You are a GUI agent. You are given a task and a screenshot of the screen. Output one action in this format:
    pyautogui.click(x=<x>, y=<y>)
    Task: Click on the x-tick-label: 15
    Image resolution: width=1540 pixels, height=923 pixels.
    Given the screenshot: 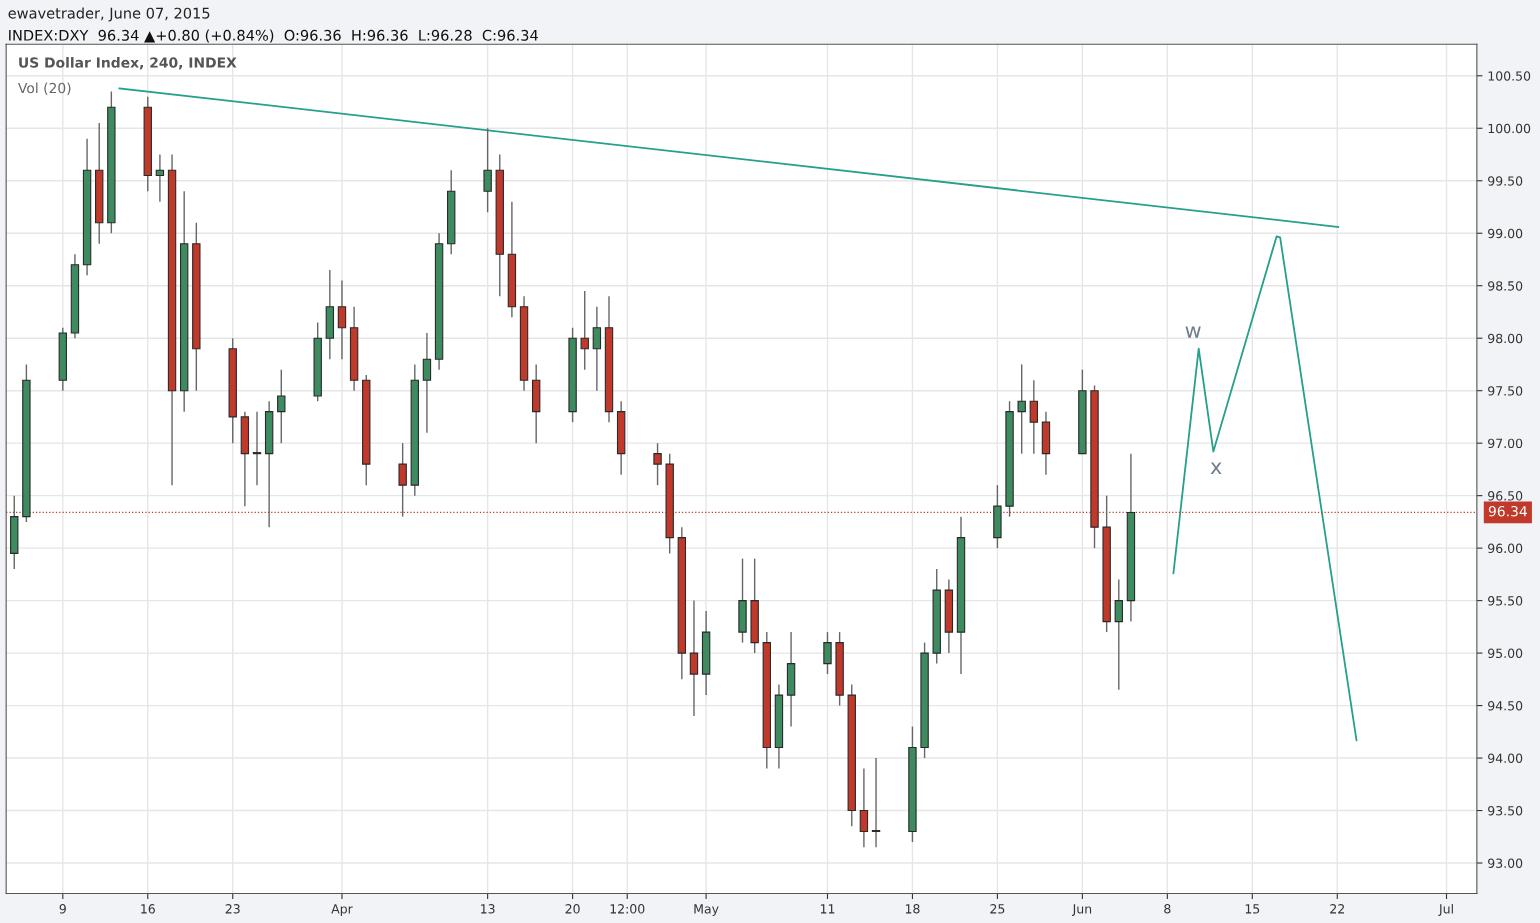 What is the action you would take?
    pyautogui.click(x=1252, y=909)
    